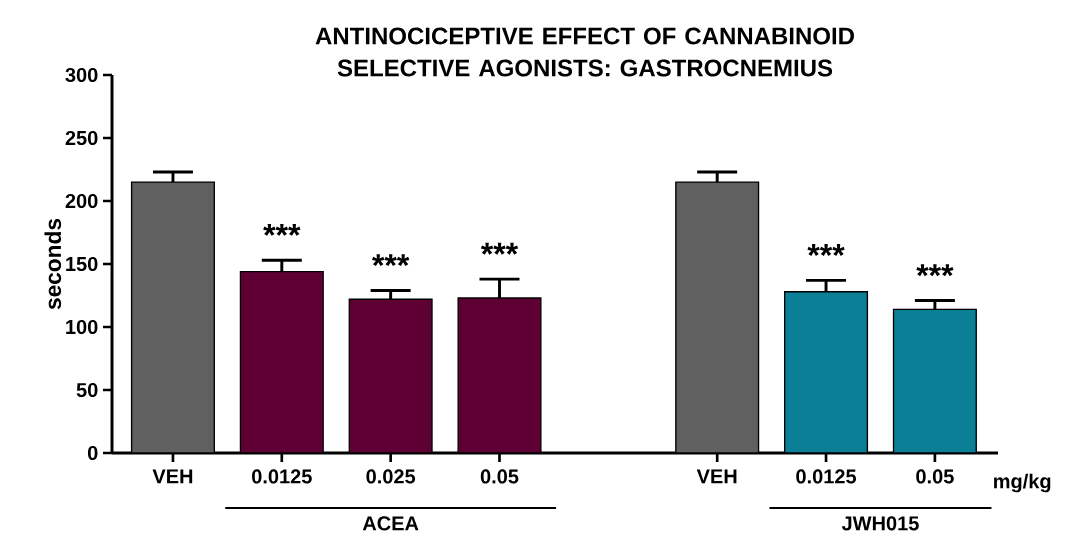 This screenshot has height=539, width=1080. What do you see at coordinates (880, 523) in the screenshot?
I see `text: JWH015` at bounding box center [880, 523].